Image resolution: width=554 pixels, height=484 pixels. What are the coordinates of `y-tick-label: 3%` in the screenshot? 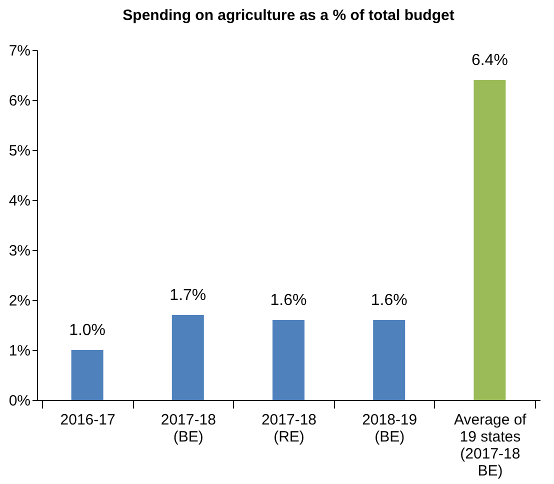 It's located at (19, 251).